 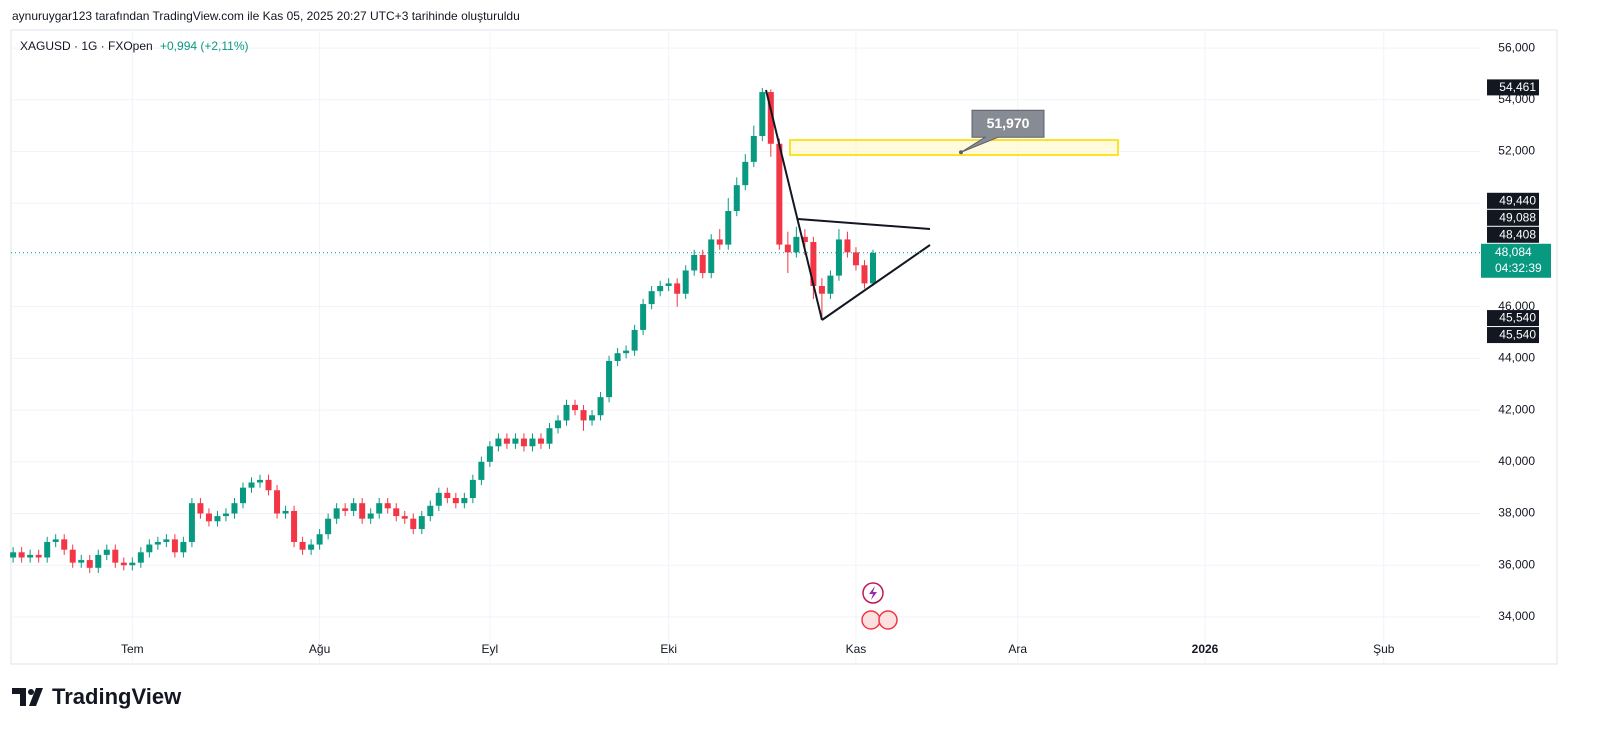 What do you see at coordinates (204, 46) in the screenshot?
I see `legend-change: +0,994 (+2,11%)` at bounding box center [204, 46].